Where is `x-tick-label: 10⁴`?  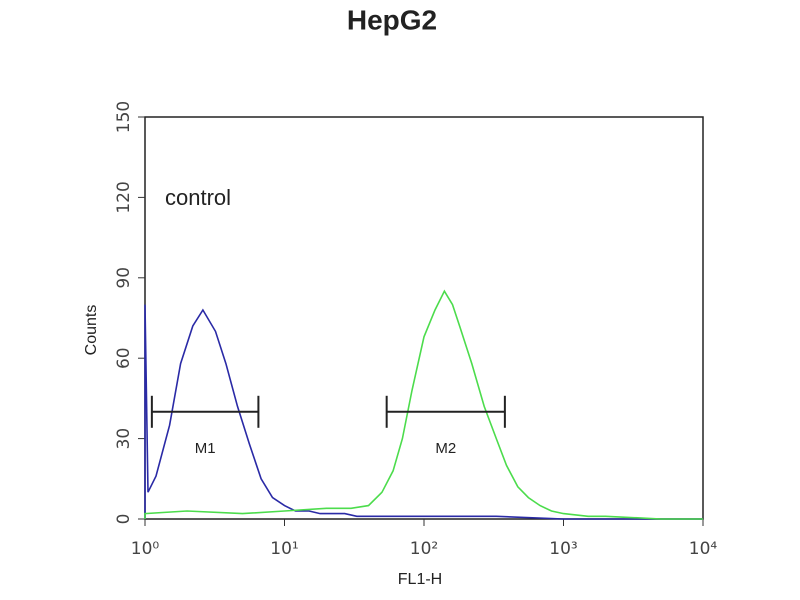
x-tick-label: 10⁴ is located at coordinates (703, 549).